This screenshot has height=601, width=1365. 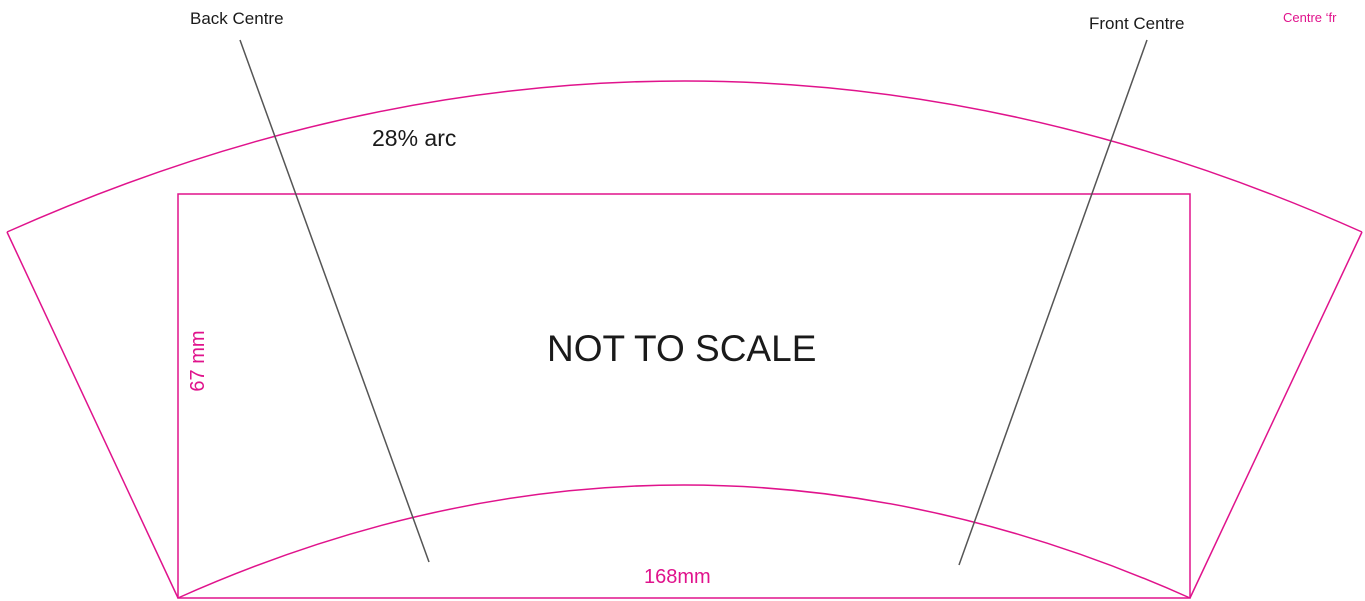 What do you see at coordinates (682, 348) in the screenshot?
I see `not-to-scale-label: NOT TO SCALE` at bounding box center [682, 348].